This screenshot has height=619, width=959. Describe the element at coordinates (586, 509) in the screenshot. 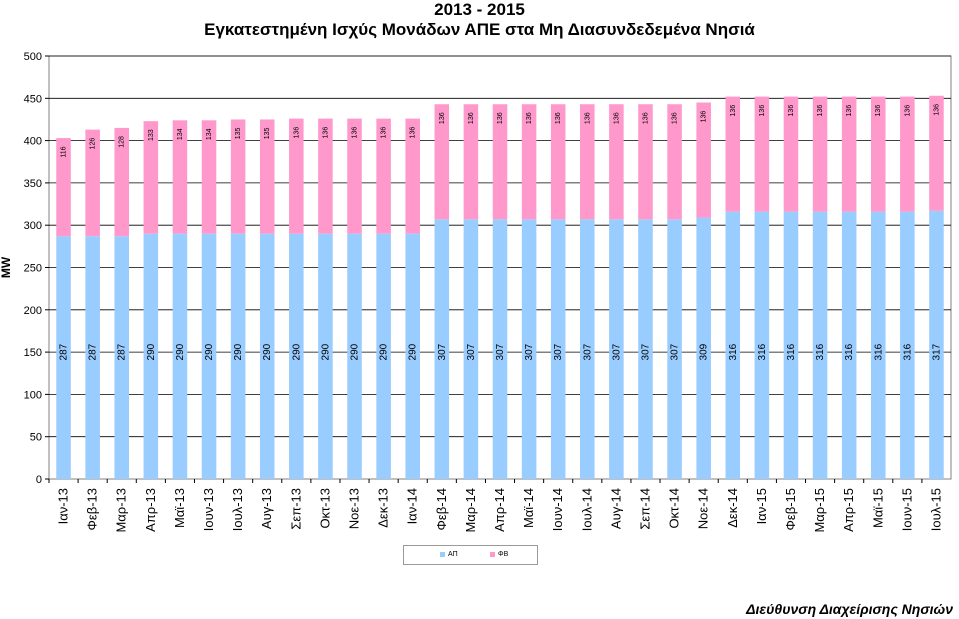

I see `x-tick-label: Ιουλ-14` at that location.